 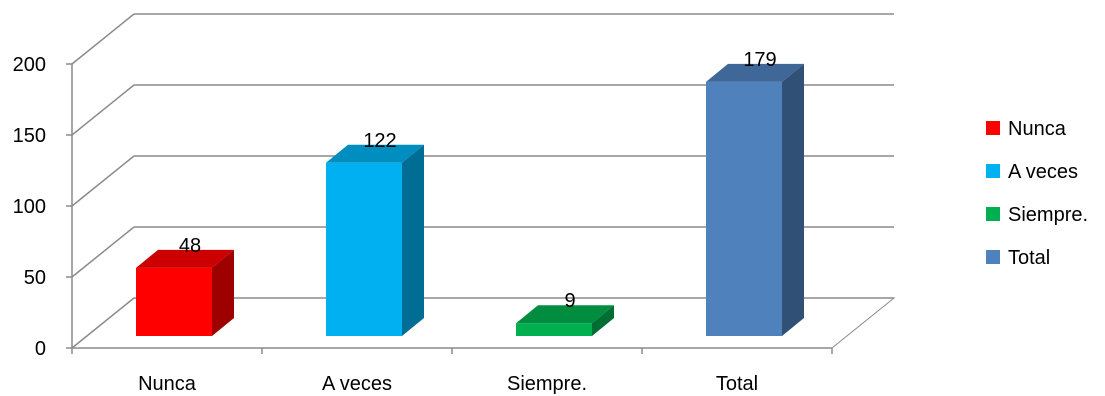 I want to click on legend-label: A veces, so click(x=1043, y=172).